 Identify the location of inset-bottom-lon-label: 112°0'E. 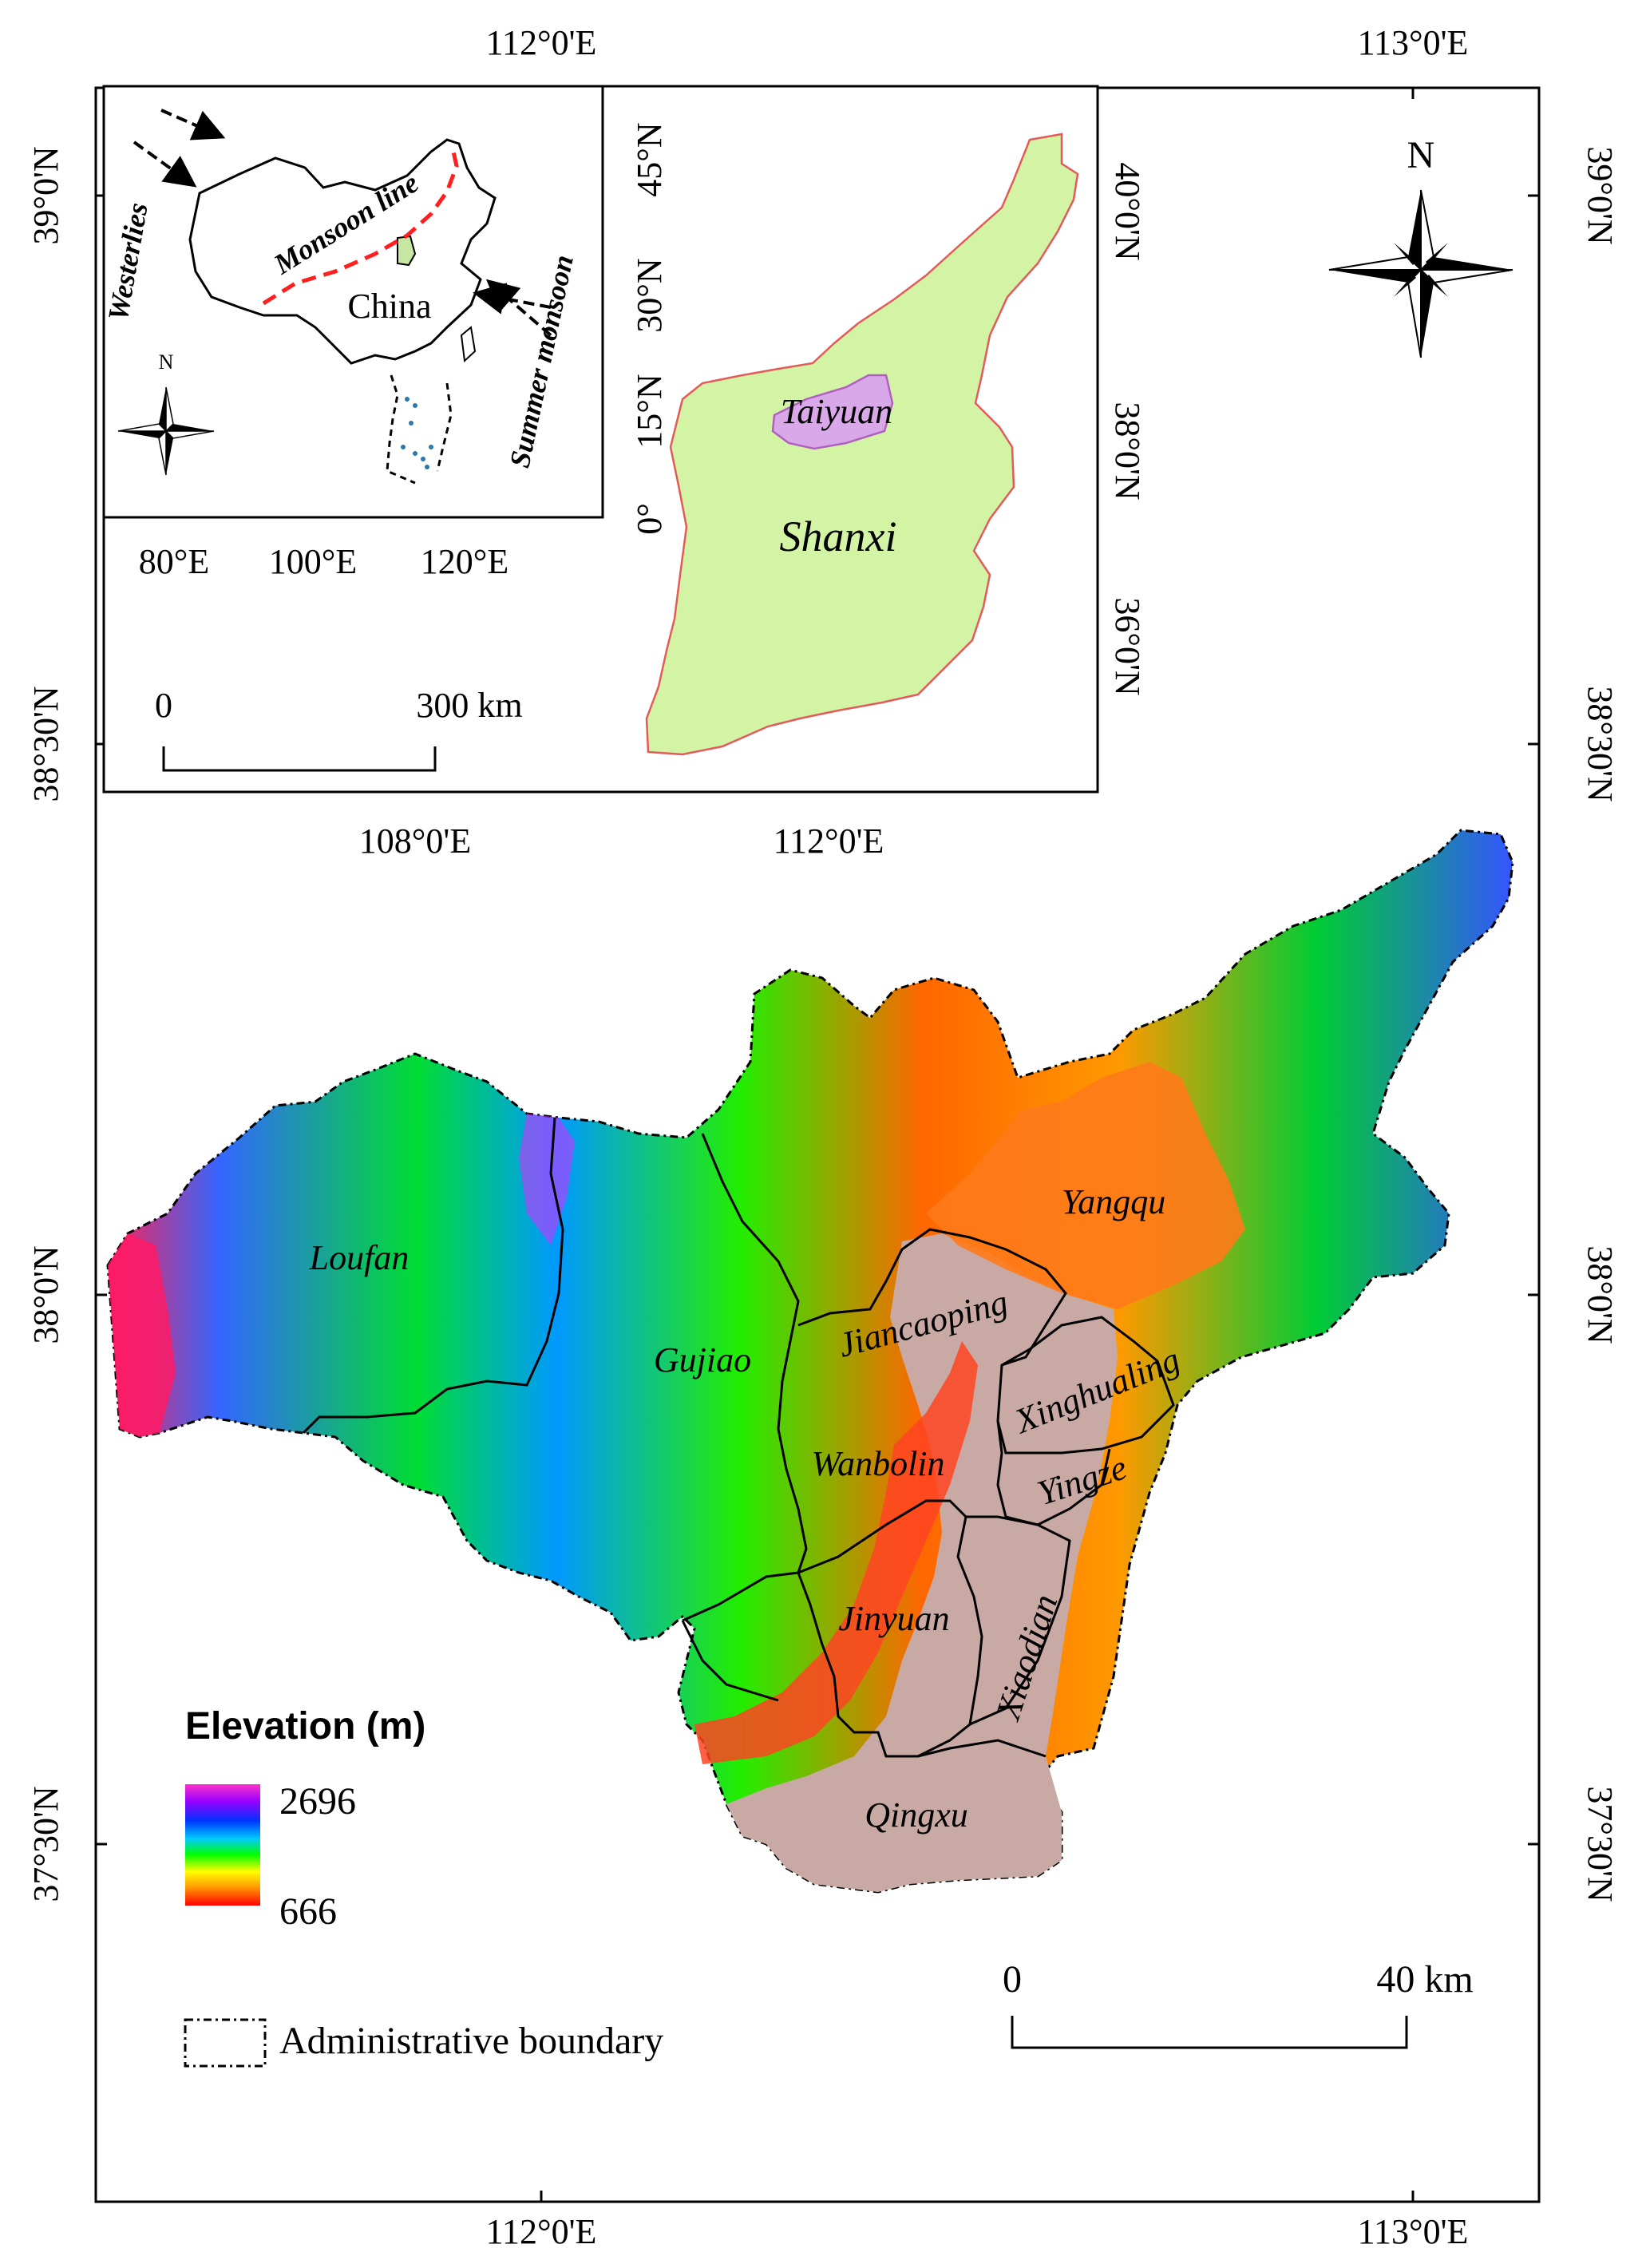
(829, 841).